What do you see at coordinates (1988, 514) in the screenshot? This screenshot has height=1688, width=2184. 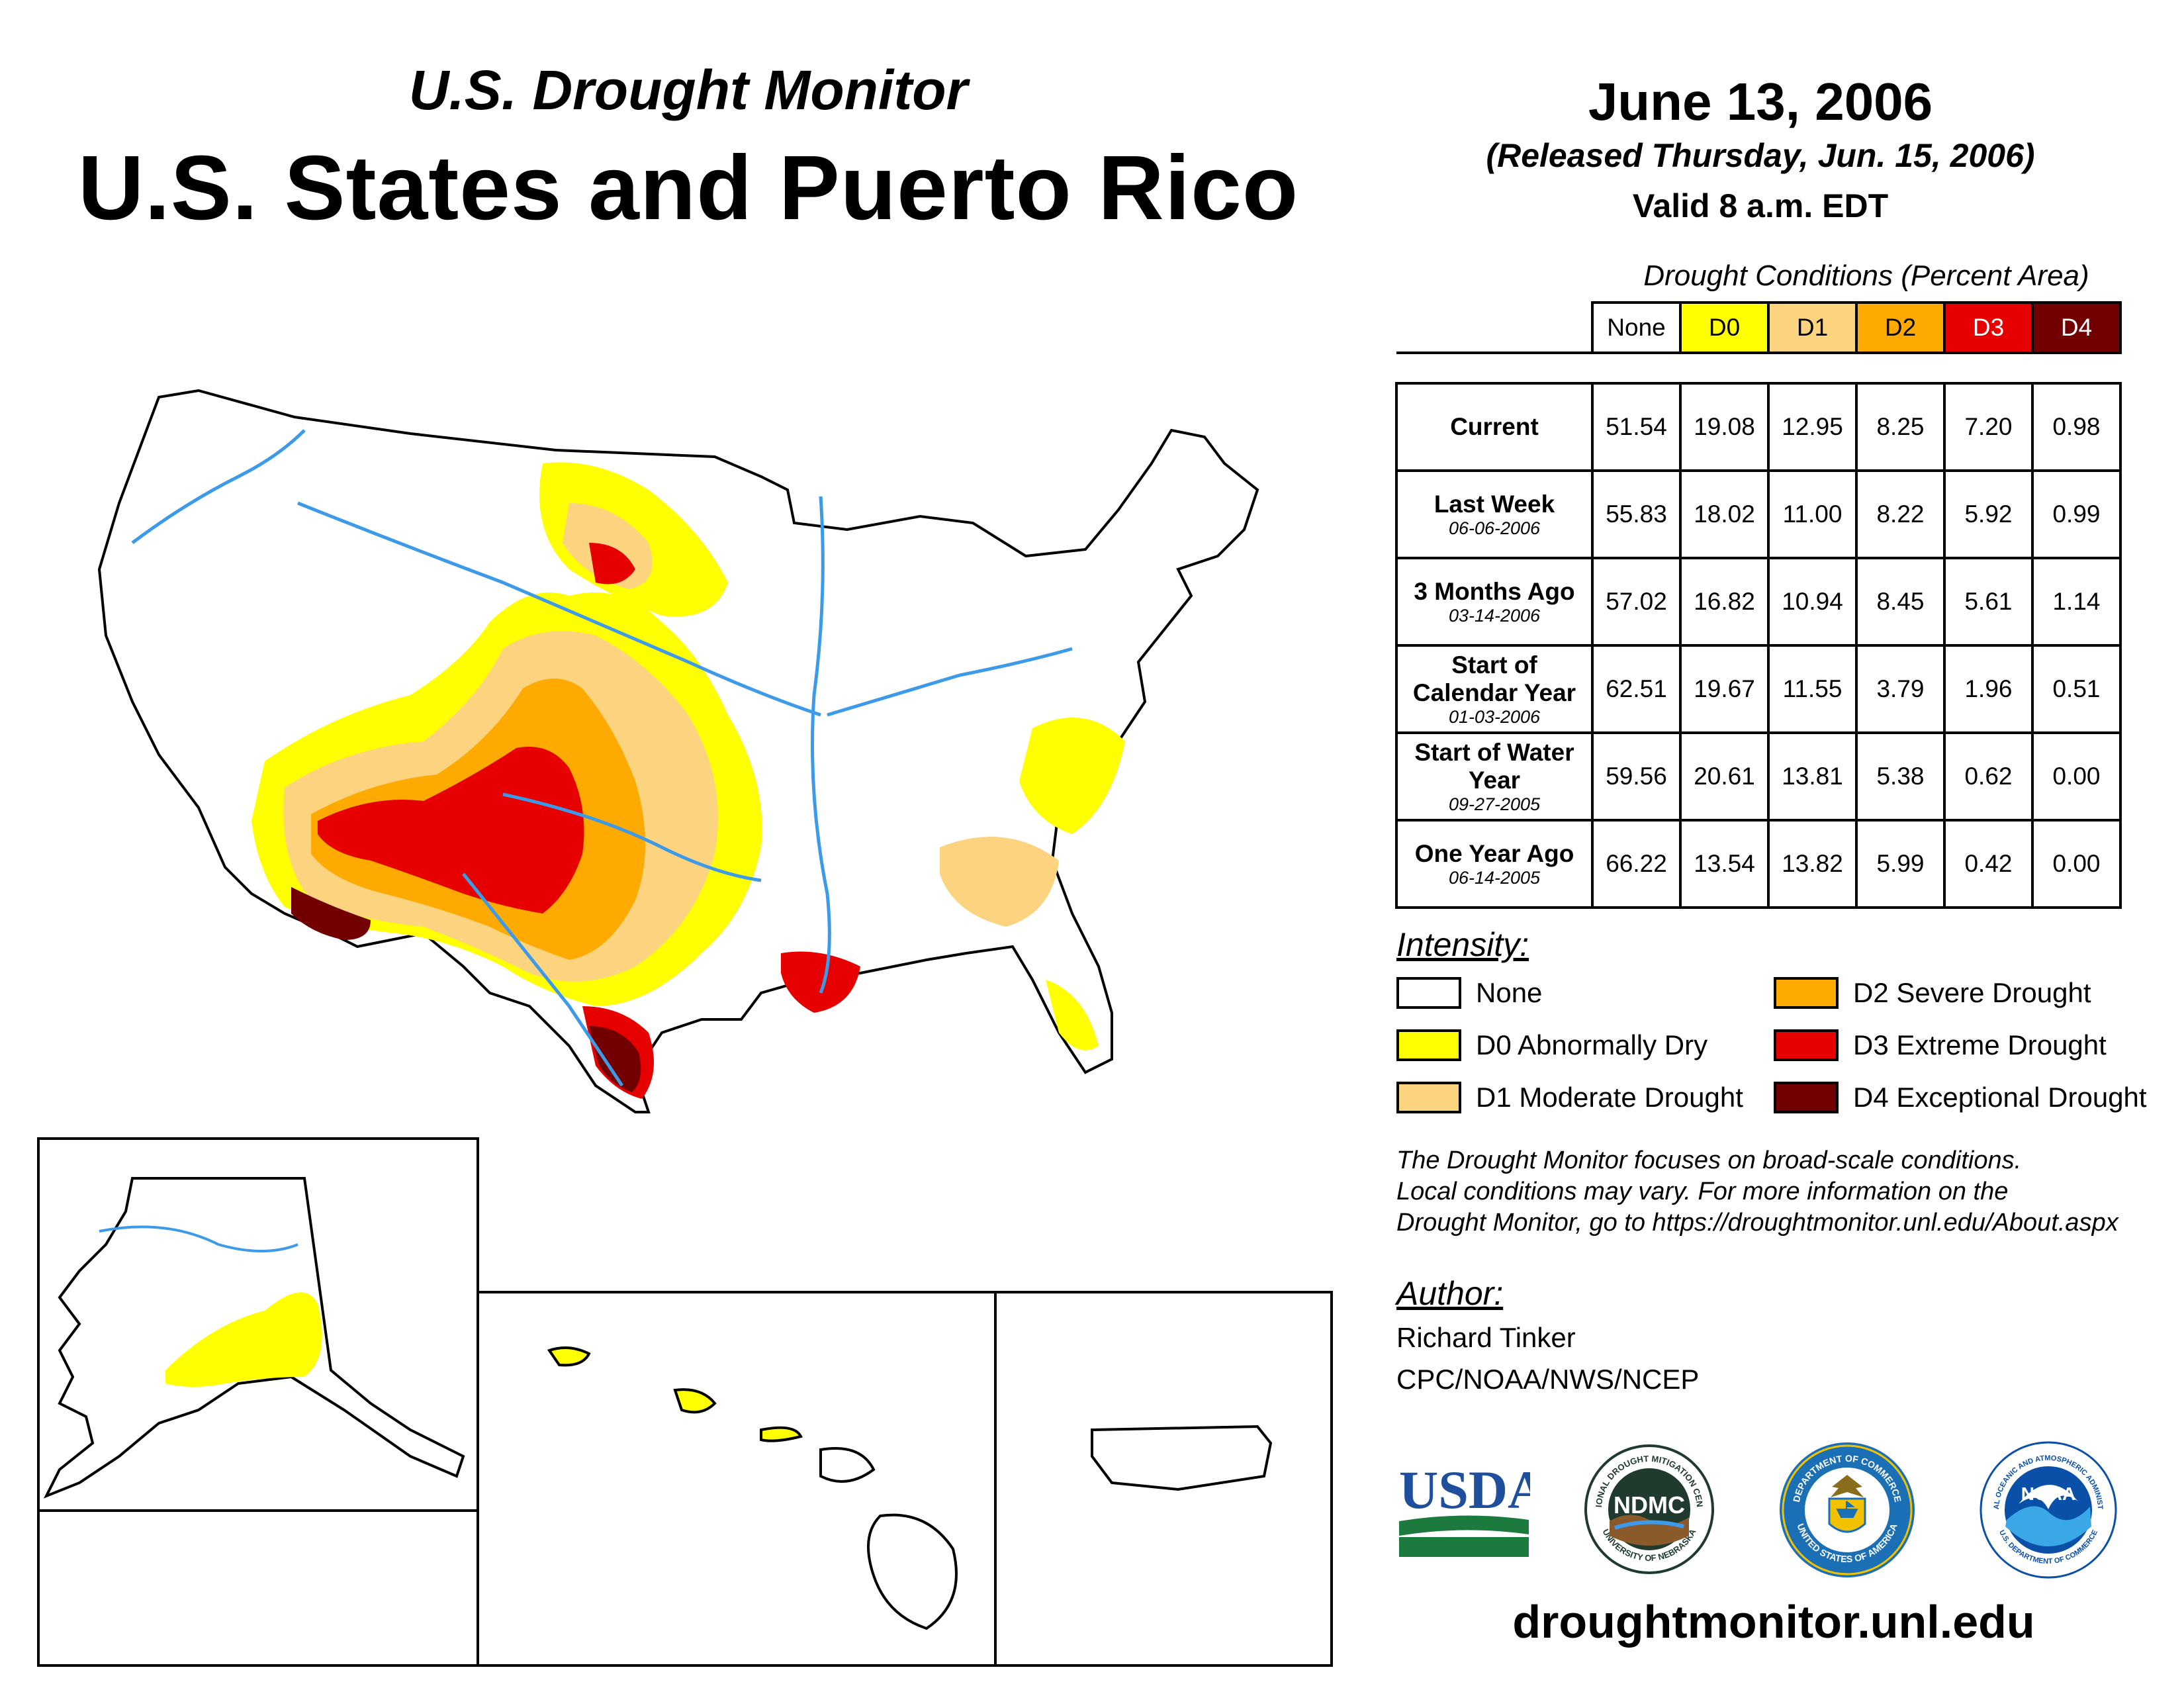 I see `table-cell: 5.92` at bounding box center [1988, 514].